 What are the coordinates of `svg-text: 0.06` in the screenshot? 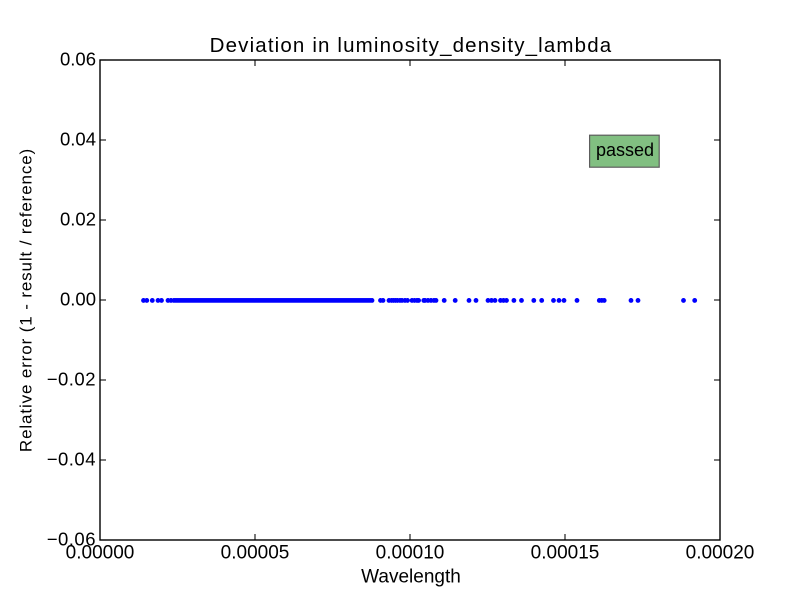 It's located at (78, 58).